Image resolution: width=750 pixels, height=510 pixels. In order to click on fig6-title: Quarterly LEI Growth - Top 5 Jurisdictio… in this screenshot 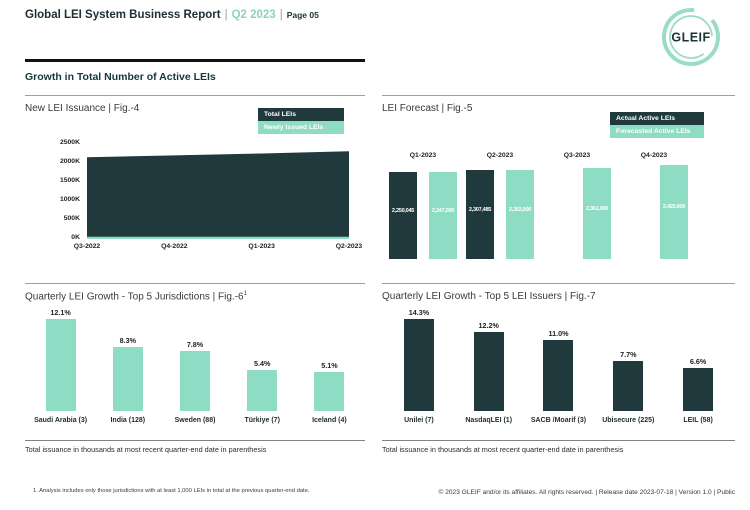, I will do `click(136, 296)`.